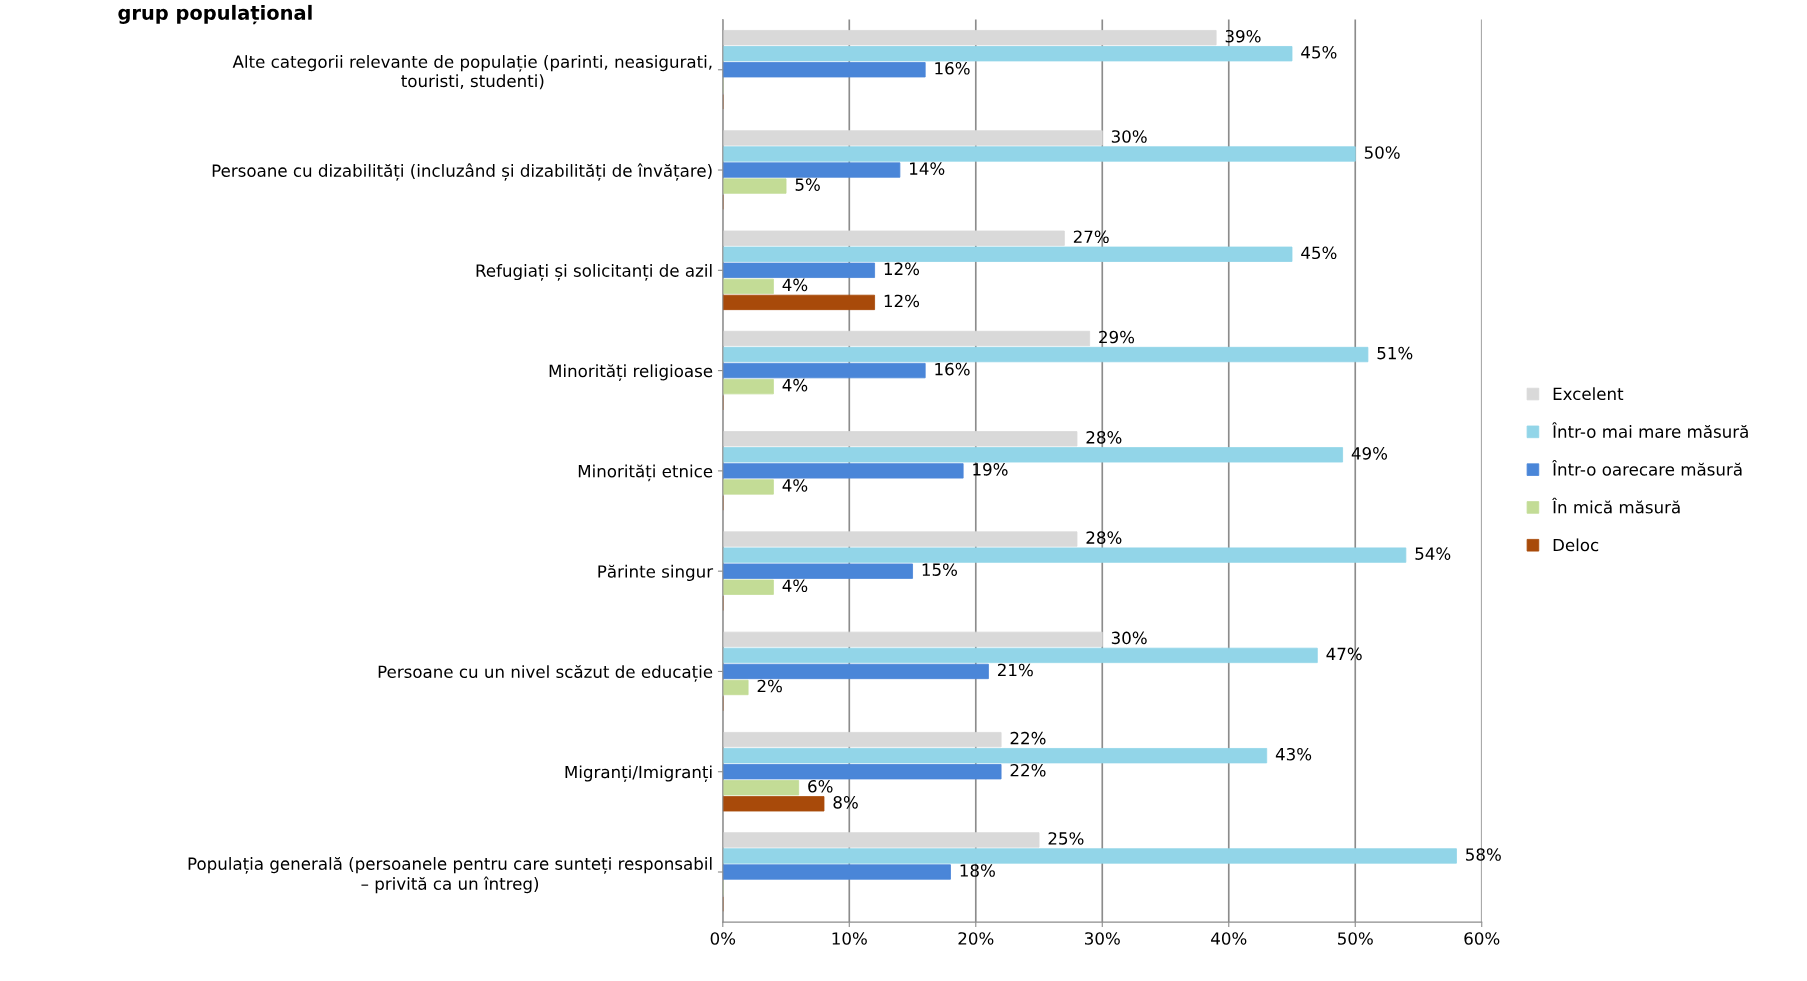  I want to click on x-tick-label: 50%, so click(1355, 938).